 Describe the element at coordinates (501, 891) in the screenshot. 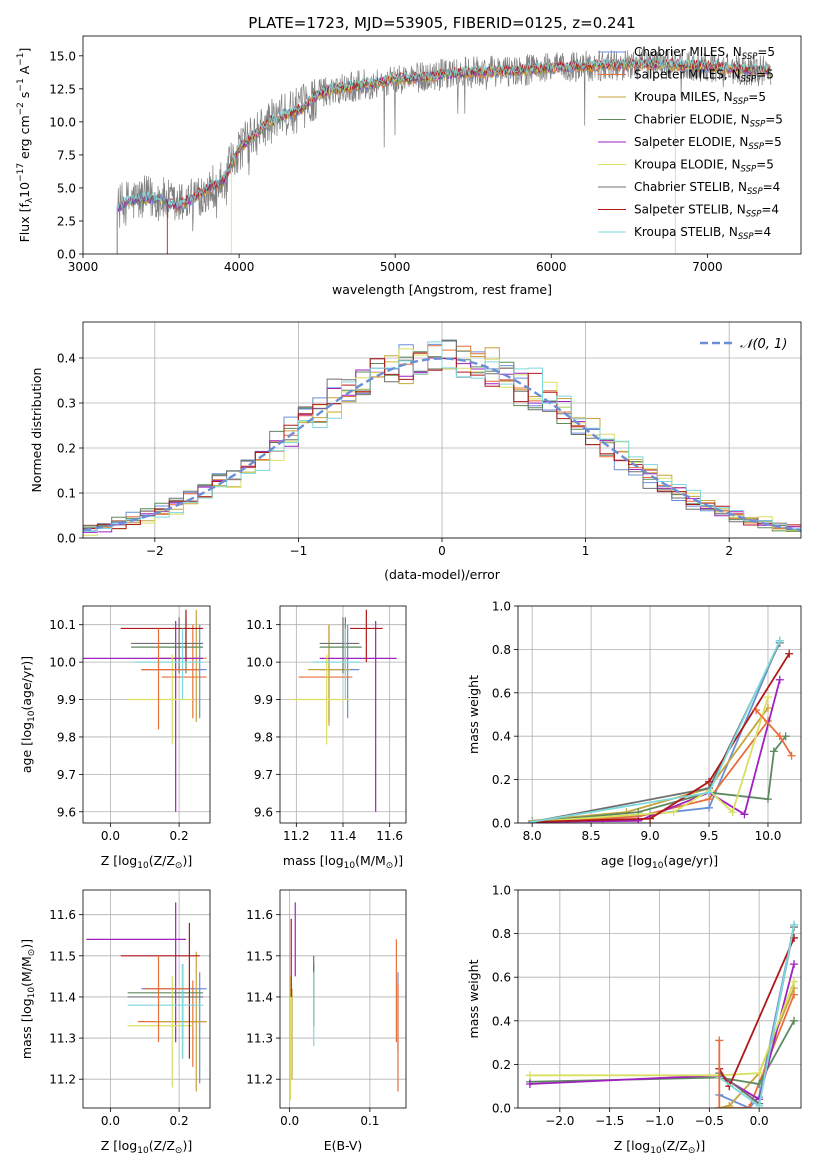

I see `y-tick-label: 1.0` at that location.